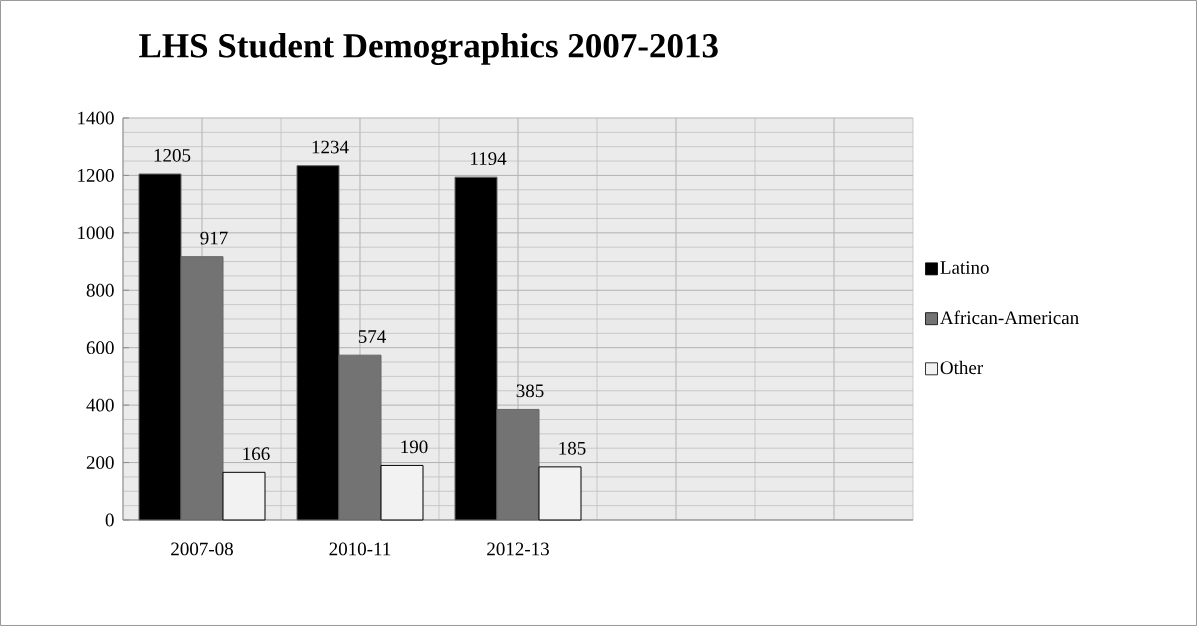 The height and width of the screenshot is (626, 1197). What do you see at coordinates (96, 175) in the screenshot?
I see `y-tick-label: 1200` at bounding box center [96, 175].